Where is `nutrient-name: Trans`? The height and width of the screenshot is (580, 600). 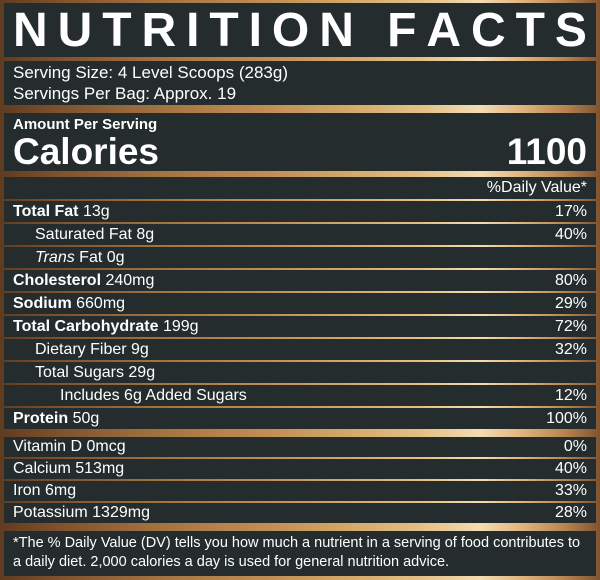
nutrient-name: Trans is located at coordinates (55, 257).